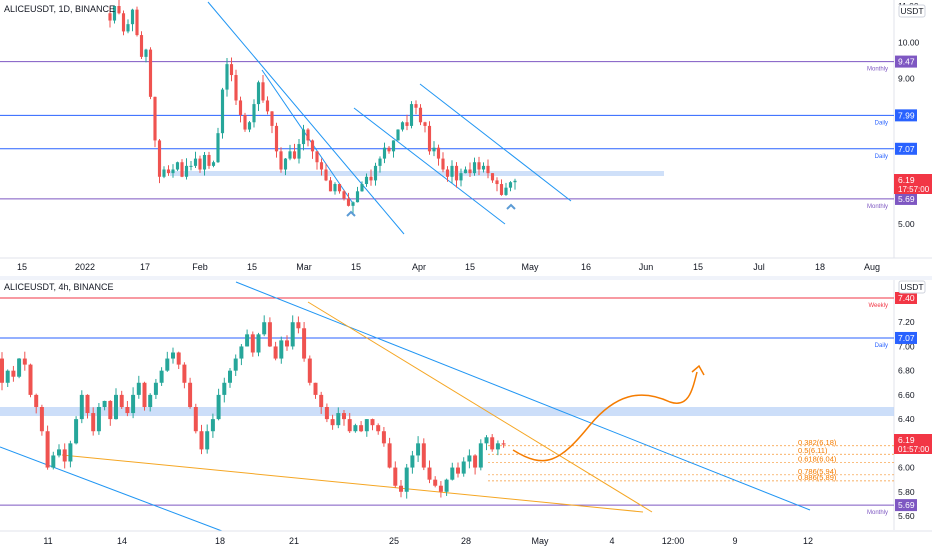 This screenshot has width=932, height=550. What do you see at coordinates (912, 11) in the screenshot?
I see `top-currency-label: USDT` at bounding box center [912, 11].